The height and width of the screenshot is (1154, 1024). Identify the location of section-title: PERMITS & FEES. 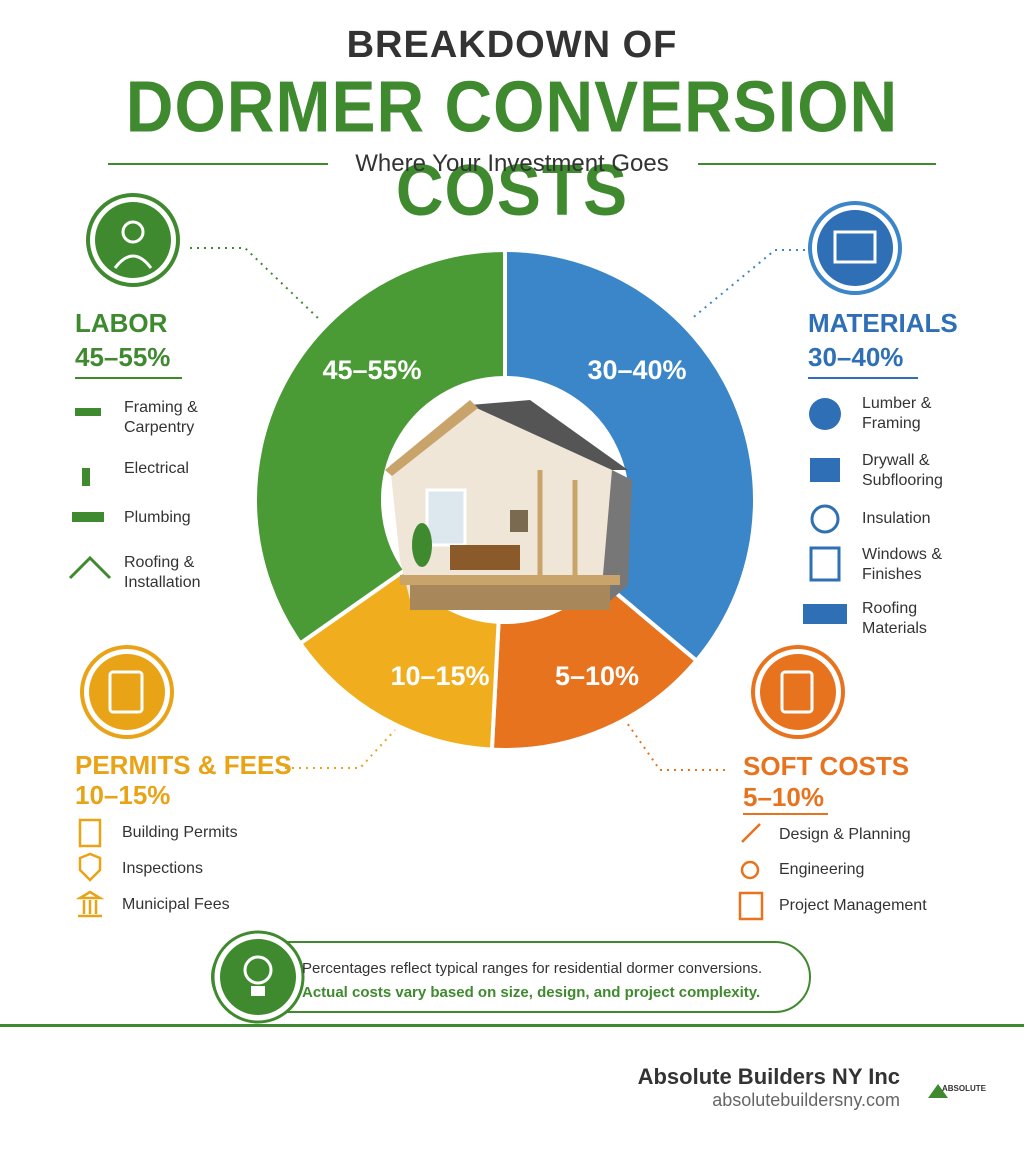
(183, 765).